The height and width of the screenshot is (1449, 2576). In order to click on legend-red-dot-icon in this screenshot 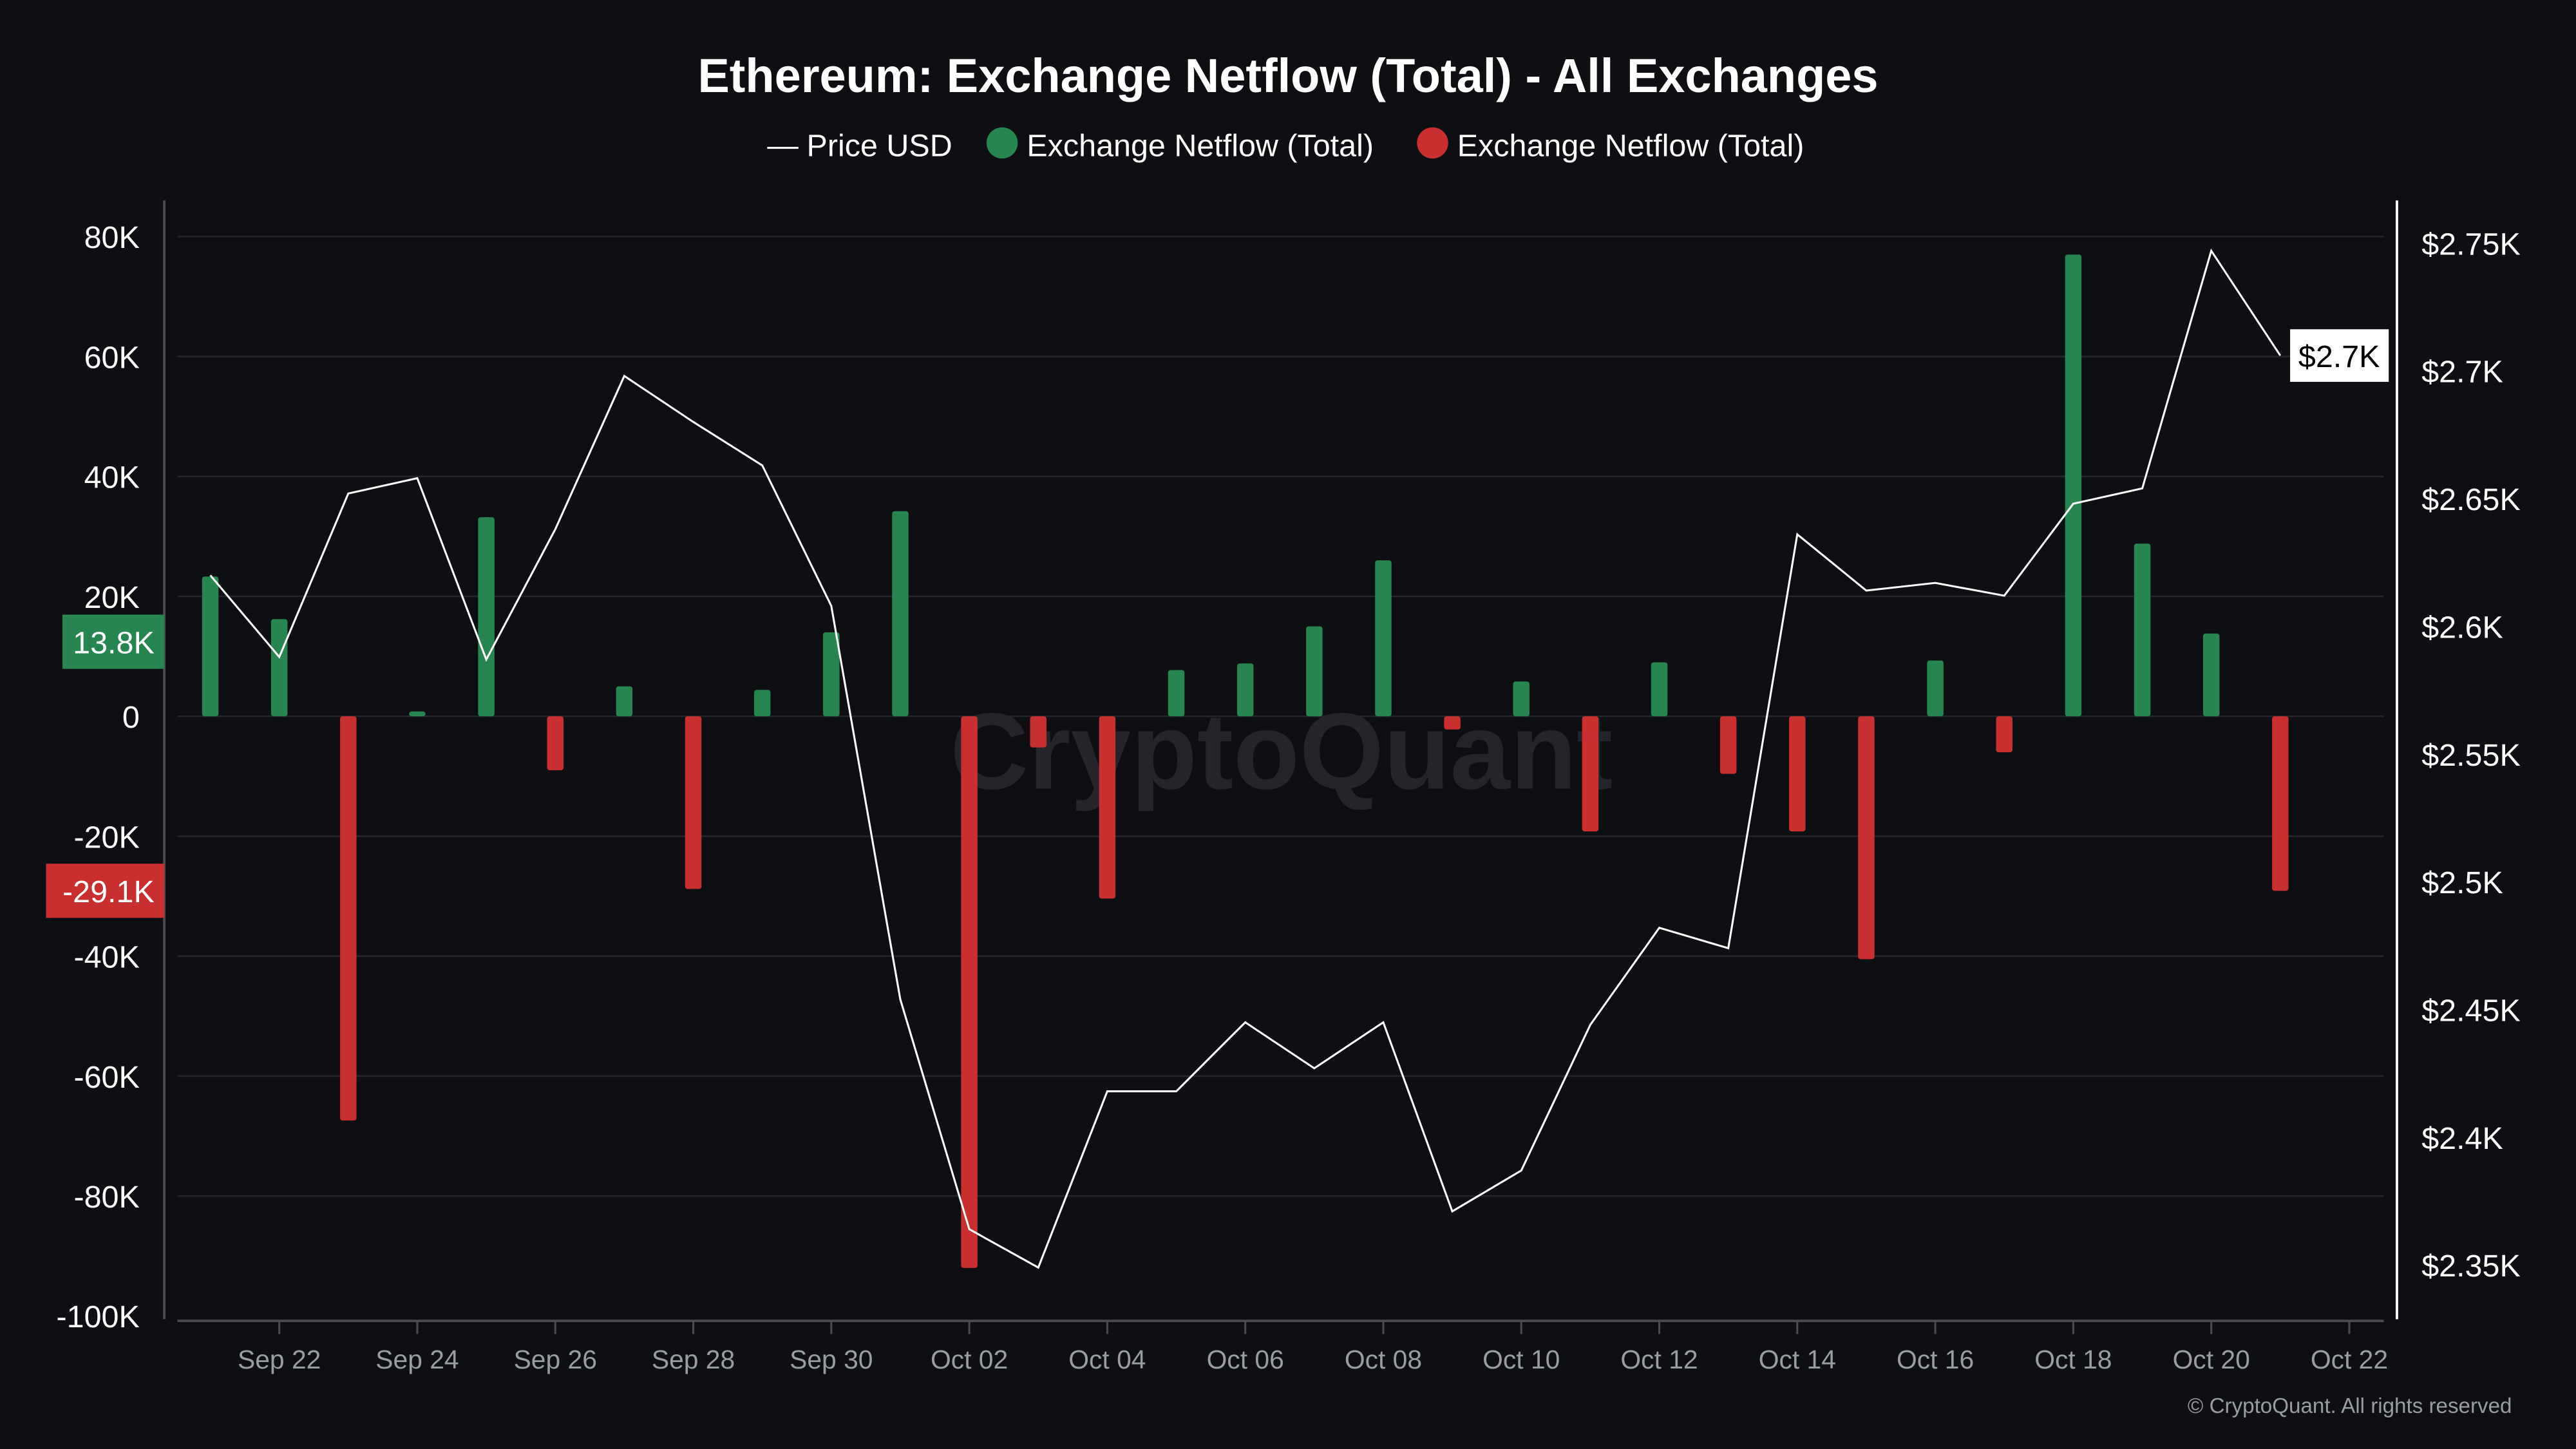, I will do `click(1432, 143)`.